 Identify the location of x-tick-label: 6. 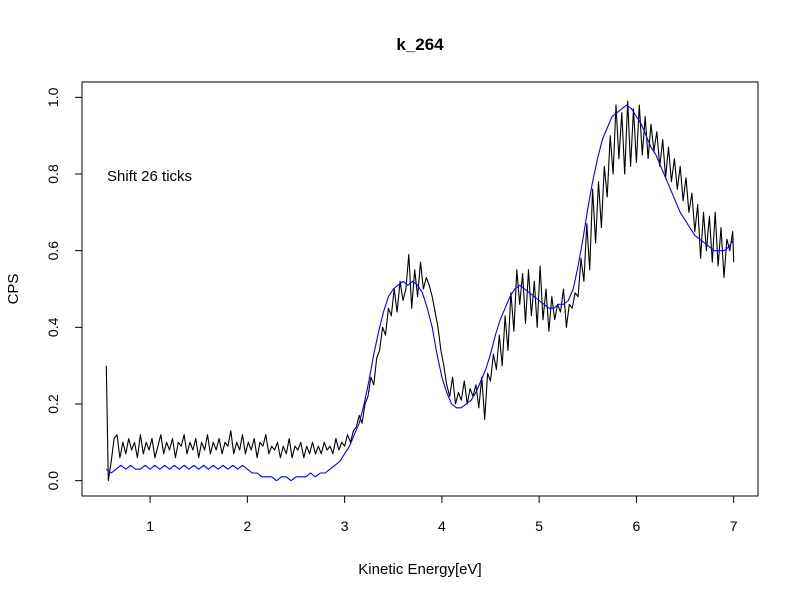
(637, 526).